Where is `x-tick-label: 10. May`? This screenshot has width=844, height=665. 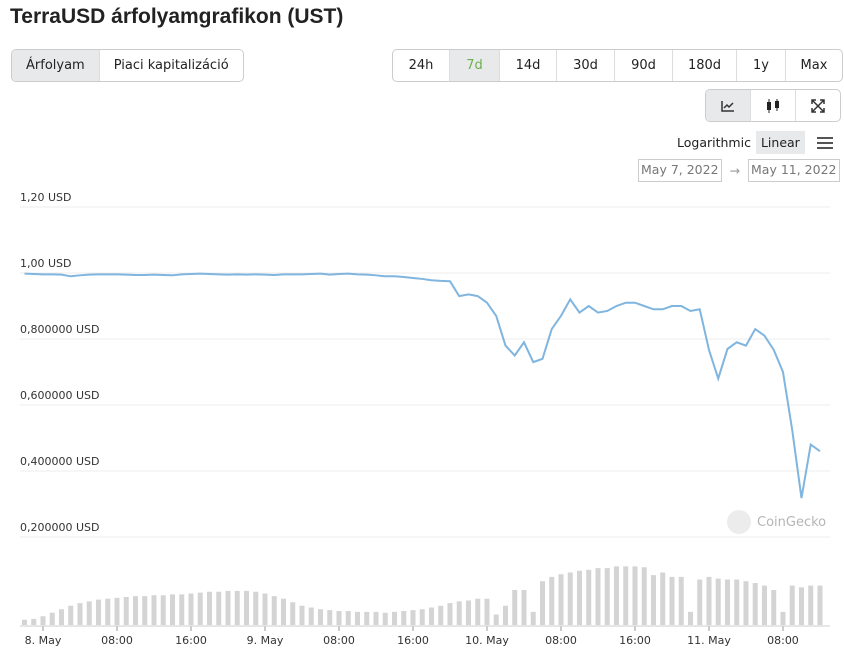
x-tick-label: 10. May is located at coordinates (487, 640).